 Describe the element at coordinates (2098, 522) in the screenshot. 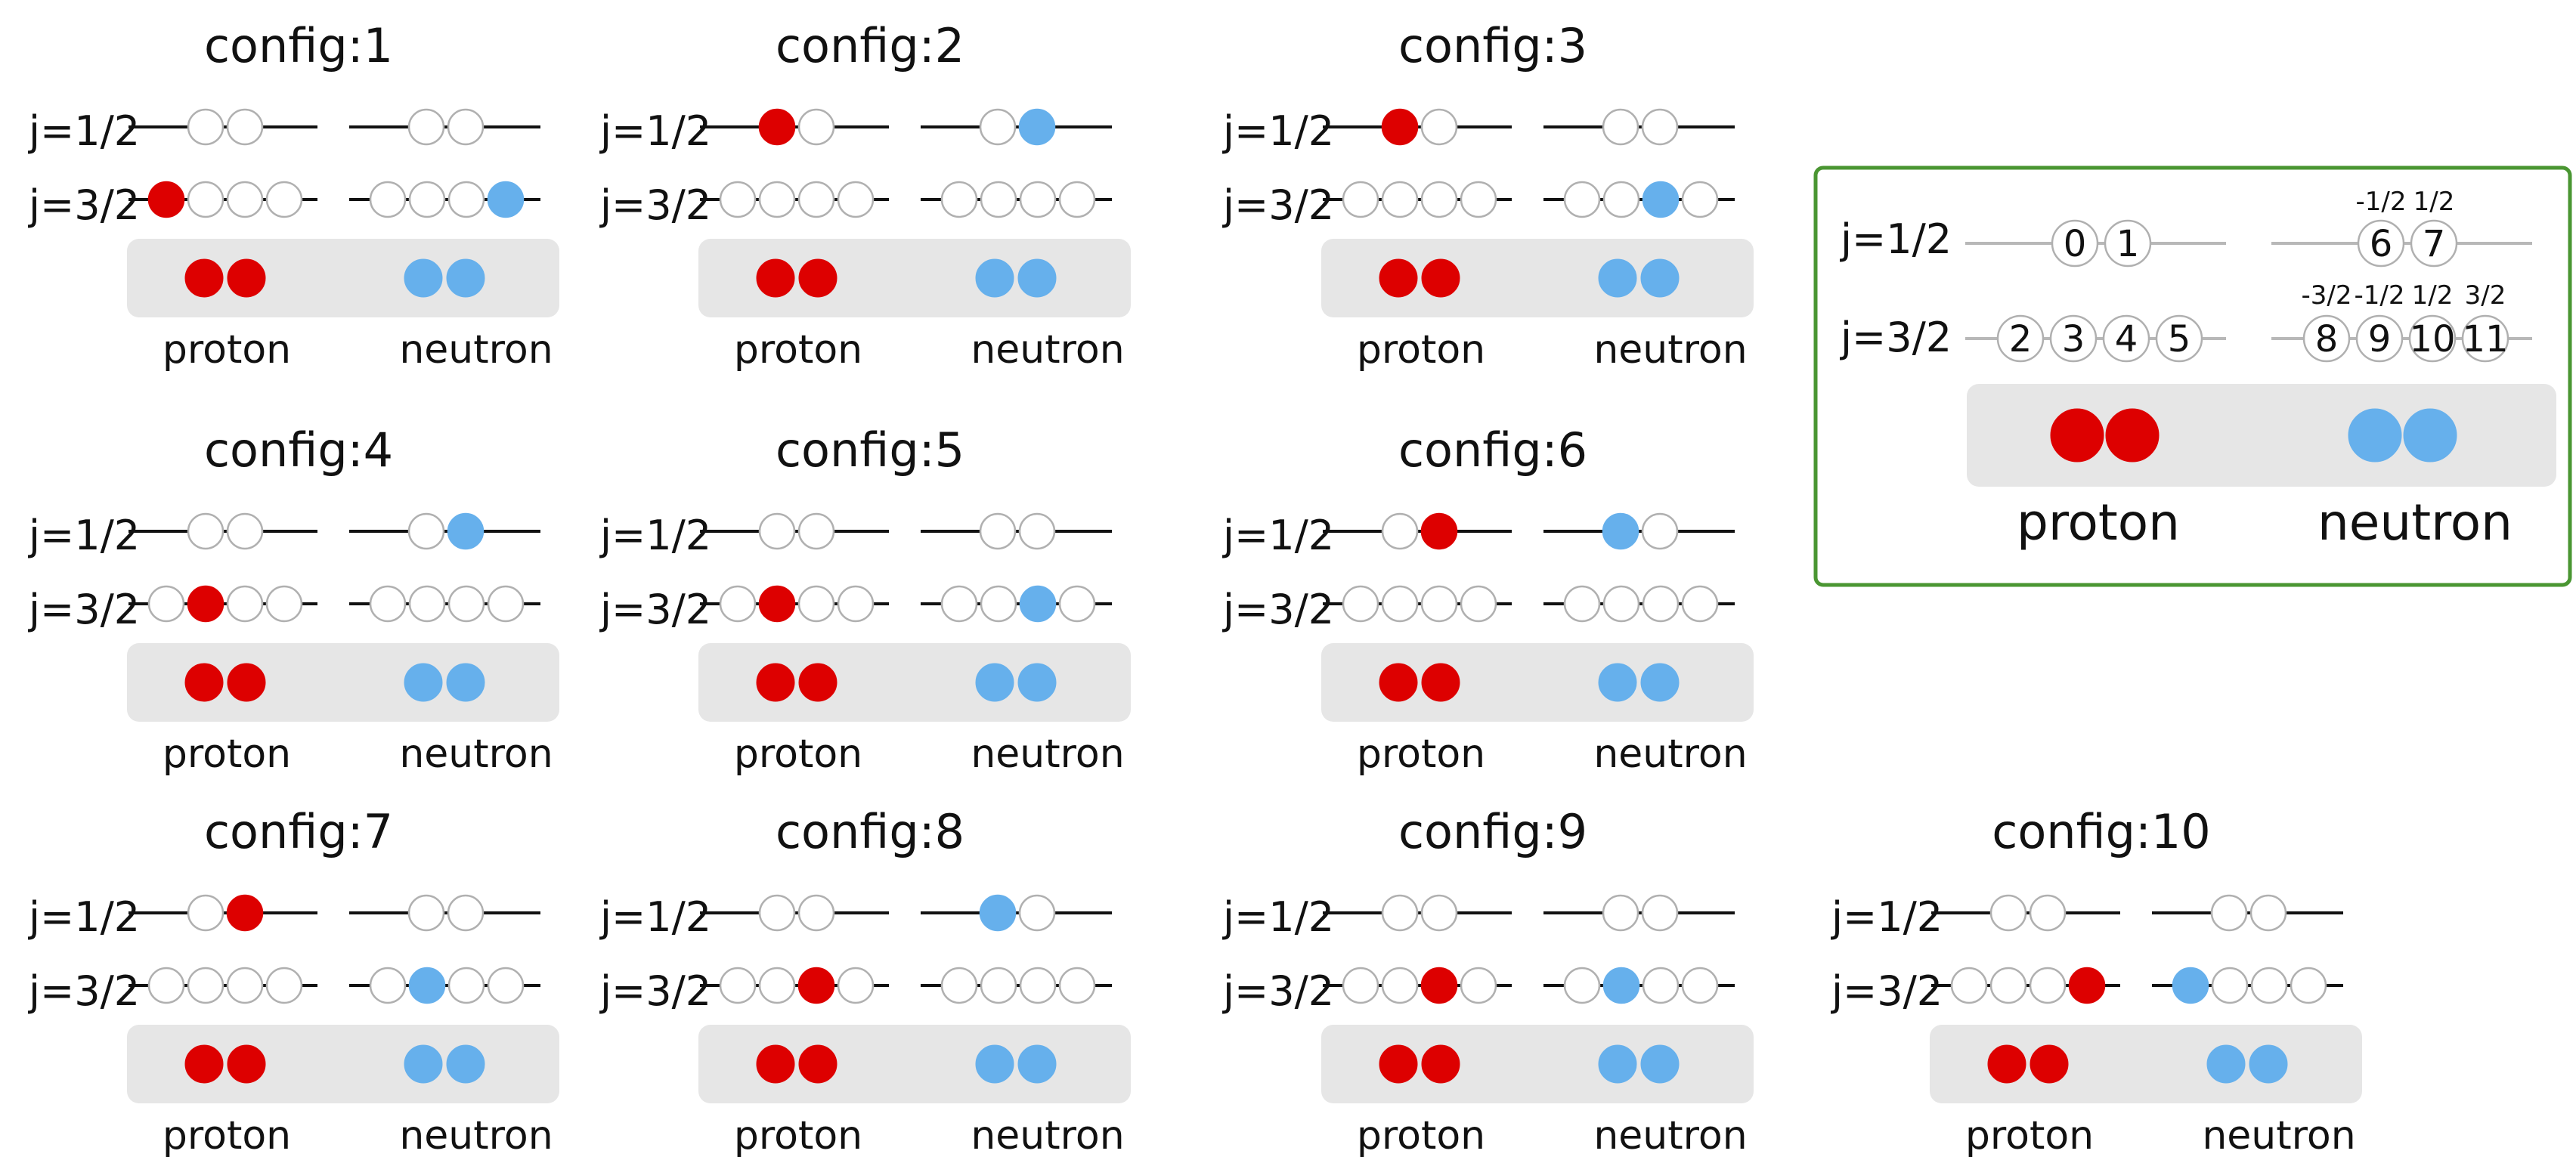

I see `legend-proton-label: proton` at that location.